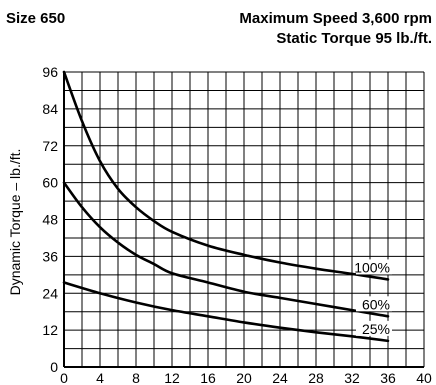 This screenshot has height=385, width=436. What do you see at coordinates (50, 330) in the screenshot?
I see `y-tick-label: 12` at bounding box center [50, 330].